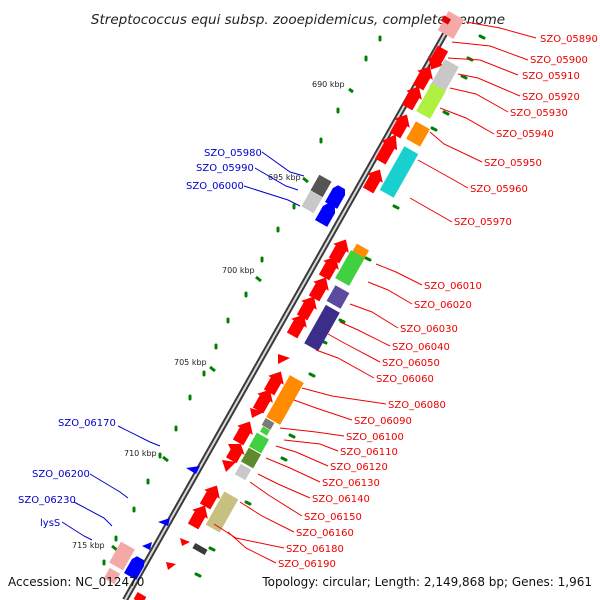 This screenshot has width=600, height=600. What do you see at coordinates (190, 362) in the screenshot?
I see `scale-label: 705 kbp` at bounding box center [190, 362].